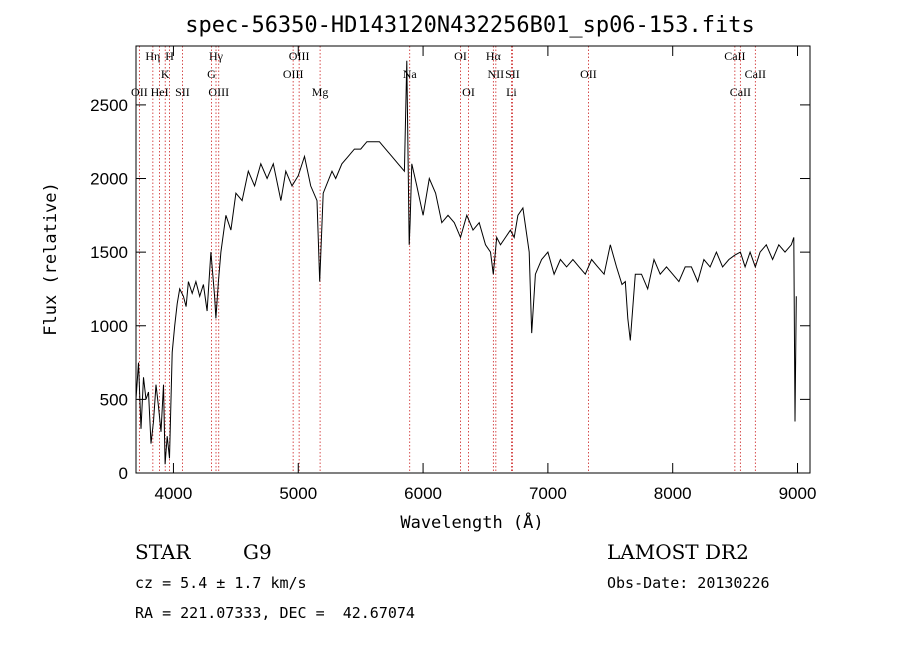 Image resolution: width=900 pixels, height=649 pixels. I want to click on line-marker-label: G, so click(211, 74).